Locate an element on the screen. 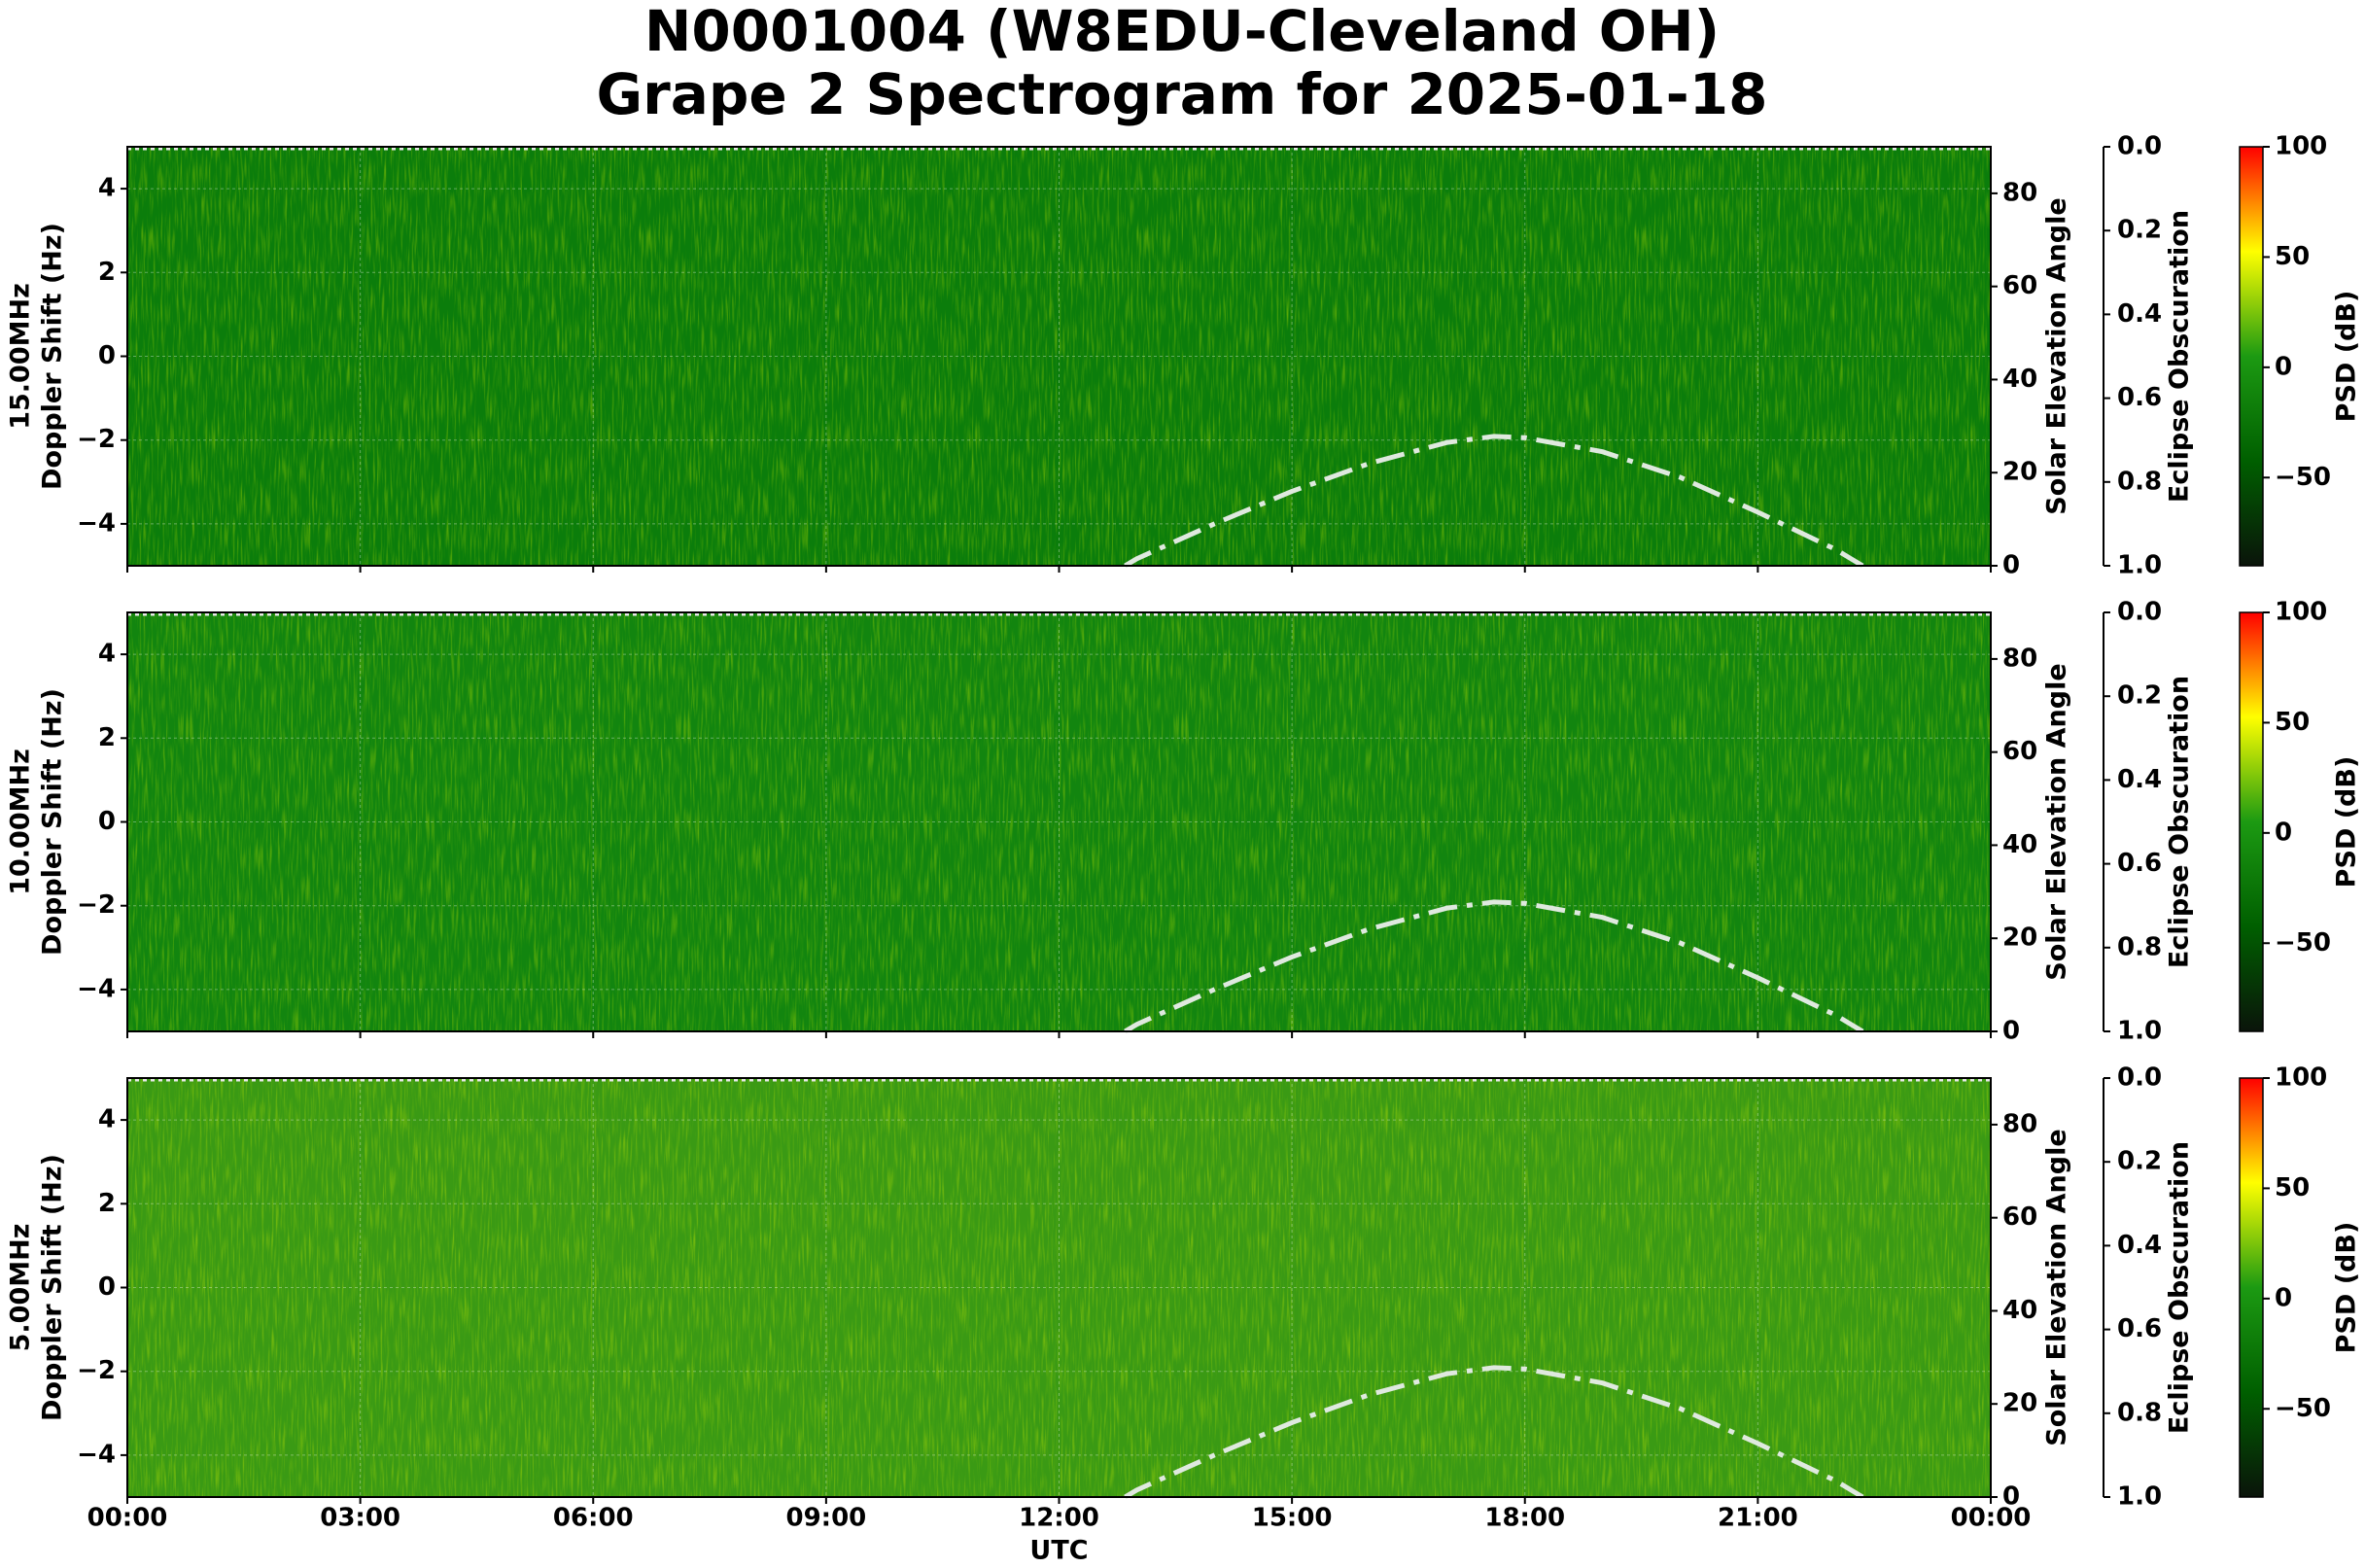 The height and width of the screenshot is (1568, 2365). x-tick-label: 18:00 is located at coordinates (1524, 1518).